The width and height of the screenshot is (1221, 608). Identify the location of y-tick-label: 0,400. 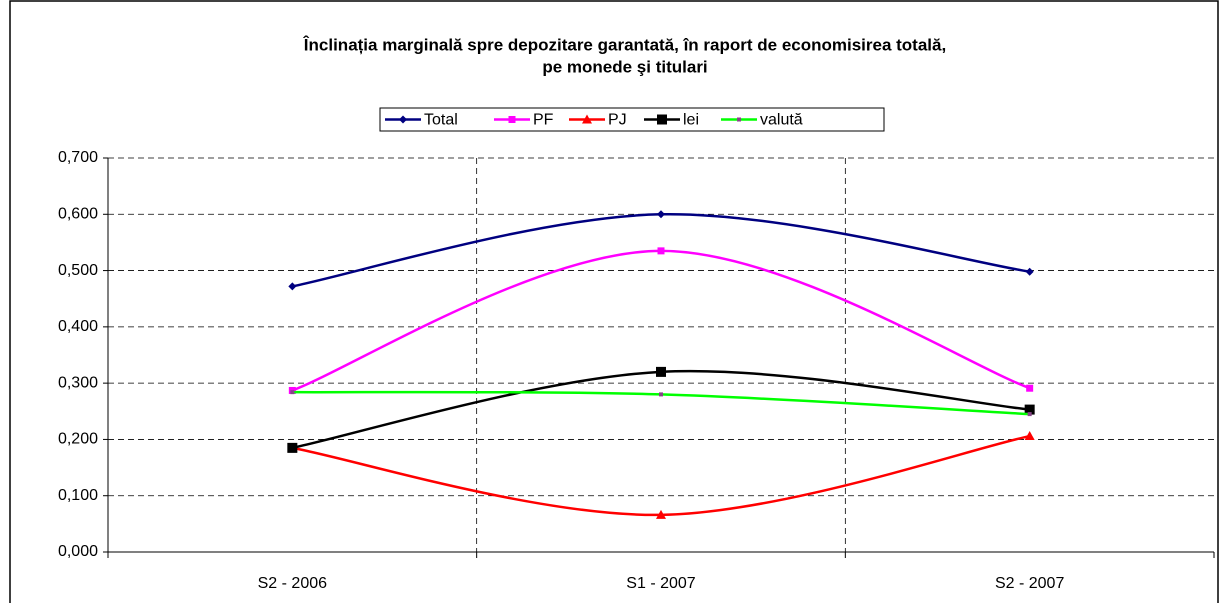
(78, 326).